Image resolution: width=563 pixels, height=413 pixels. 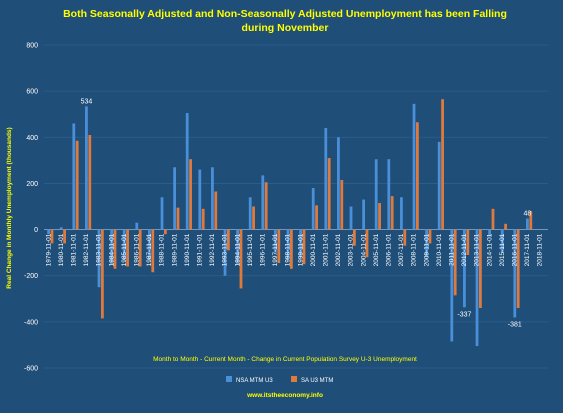 What do you see at coordinates (32, 138) in the screenshot?
I see `y-tick-label: 400` at bounding box center [32, 138].